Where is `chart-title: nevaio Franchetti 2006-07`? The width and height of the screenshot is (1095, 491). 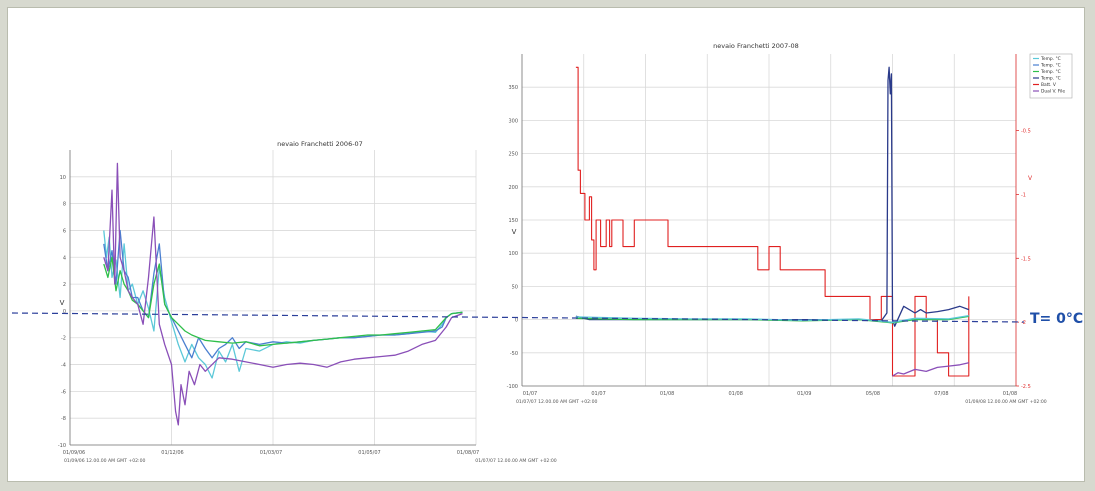 chart-title: nevaio Franchetti 2006-07 is located at coordinates (320, 144).